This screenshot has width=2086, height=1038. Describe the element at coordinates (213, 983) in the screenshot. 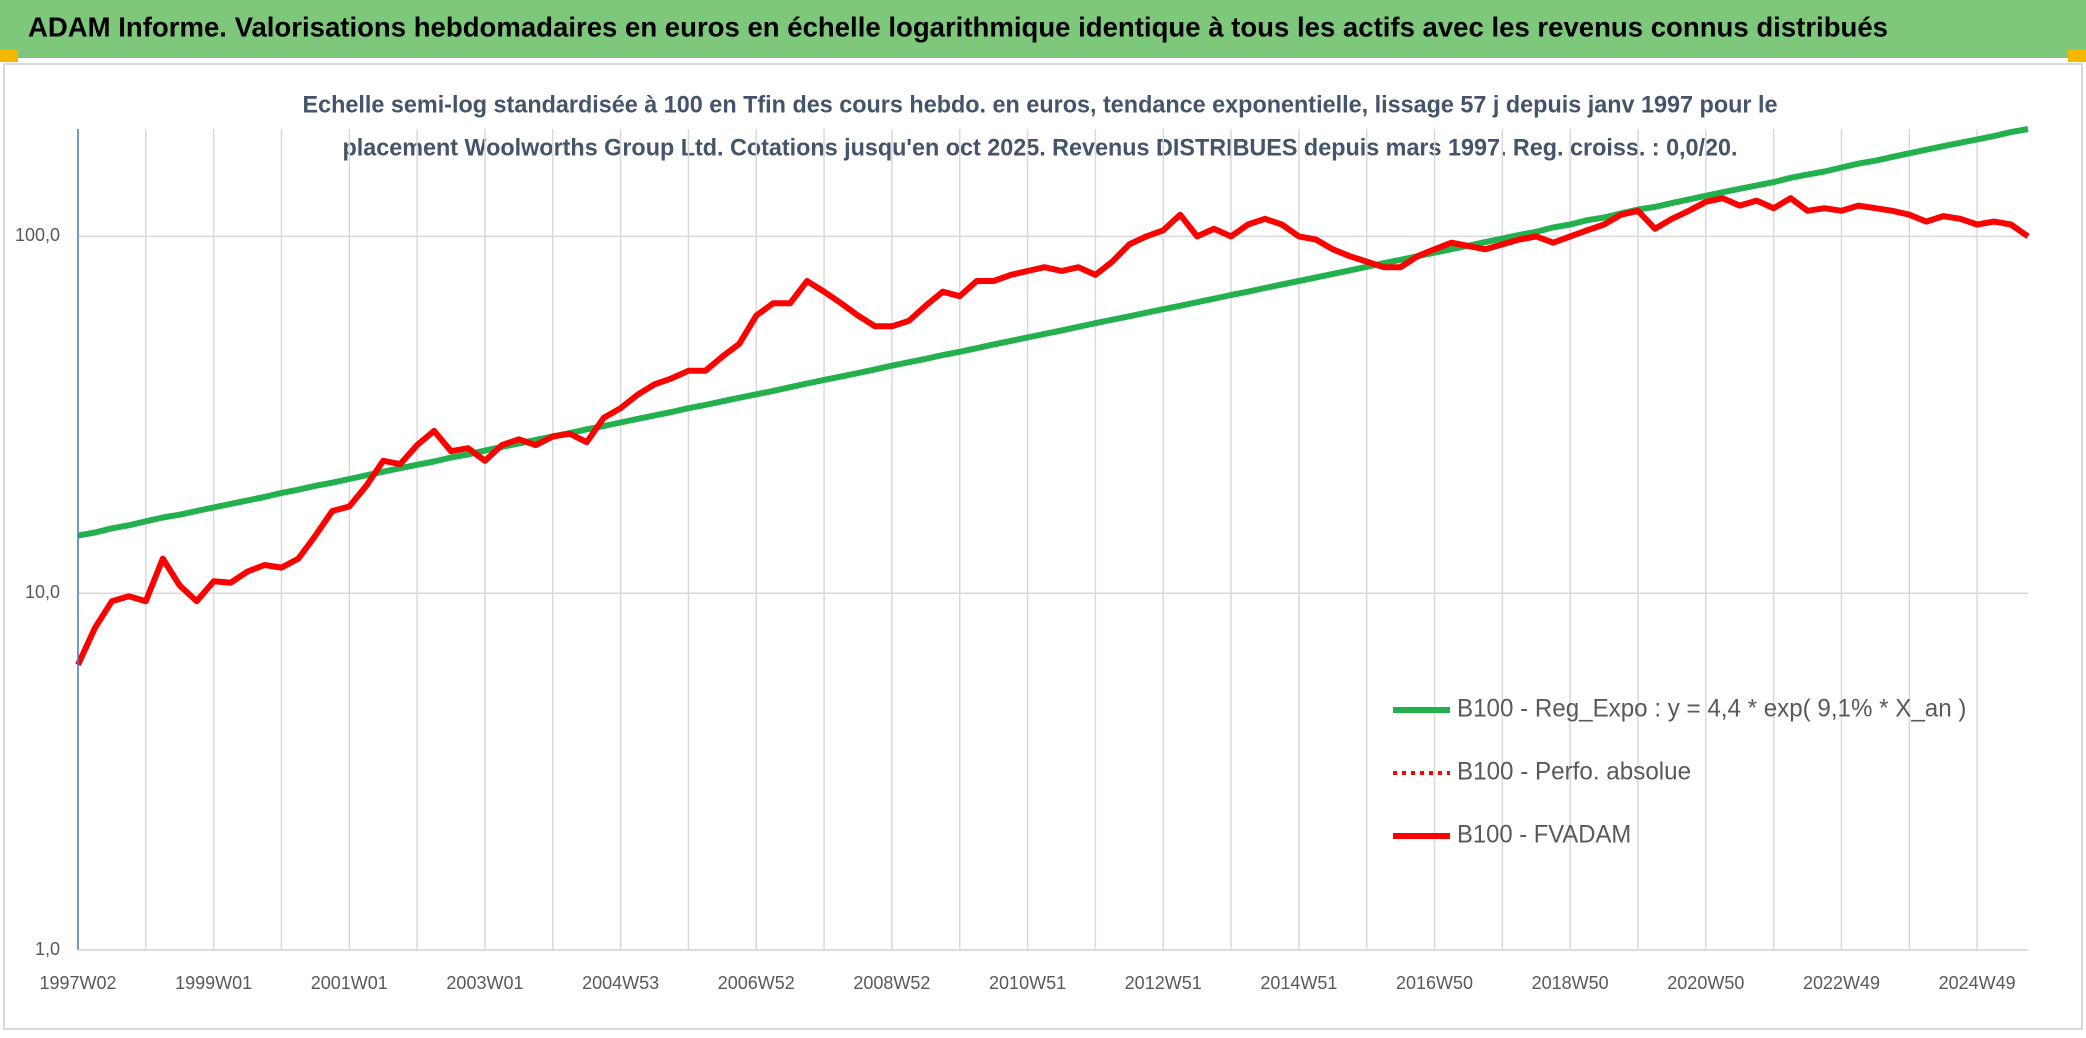

I see `x-tick-label: 1999W01` at that location.